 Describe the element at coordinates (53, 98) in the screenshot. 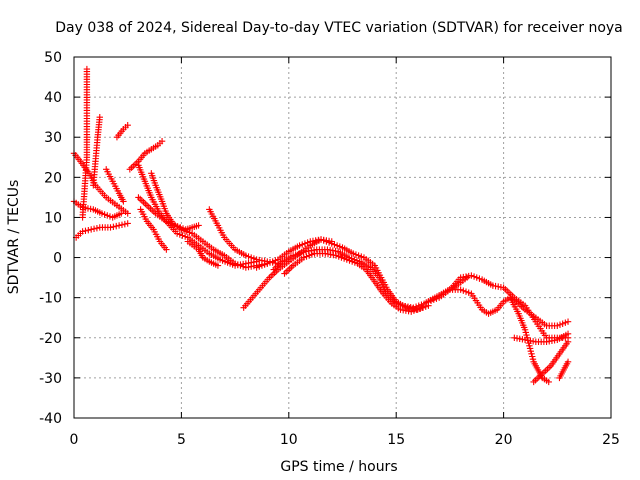

I see `y-tick-label: 40` at that location.